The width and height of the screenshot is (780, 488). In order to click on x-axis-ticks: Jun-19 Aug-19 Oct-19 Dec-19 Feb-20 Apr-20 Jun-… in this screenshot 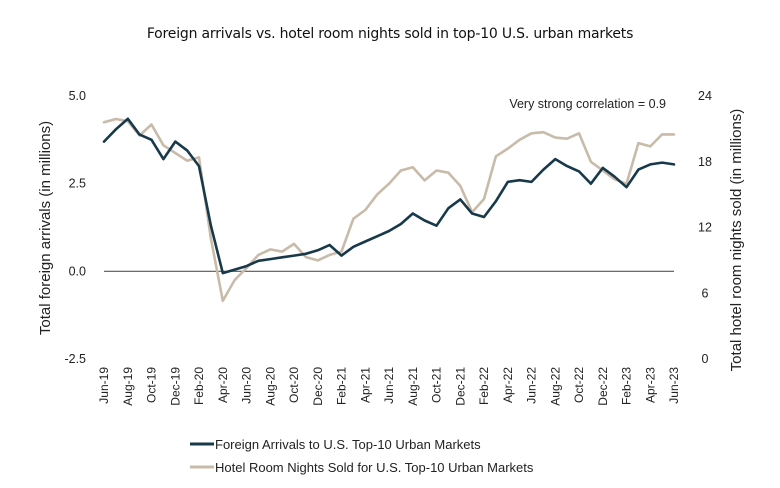, I will do `click(389, 386)`.